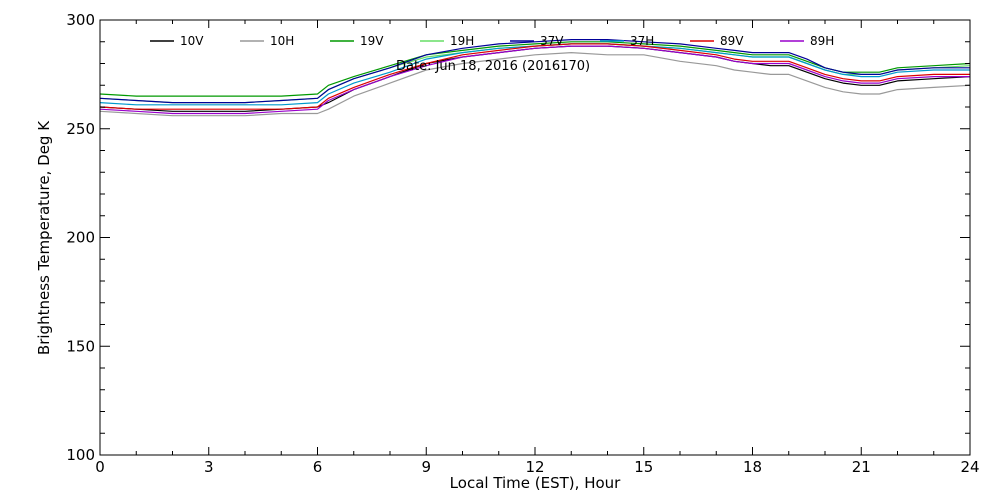 The image size is (1000, 500). What do you see at coordinates (822, 41) in the screenshot?
I see `legend-label: 89H` at bounding box center [822, 41].